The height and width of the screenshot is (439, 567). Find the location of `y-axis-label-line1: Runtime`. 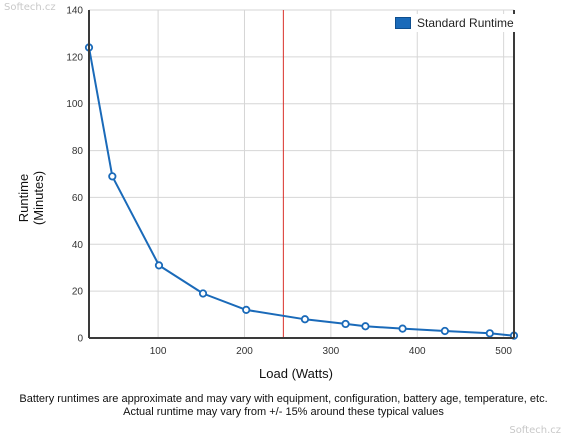

y-axis-label-line1: Runtime is located at coordinates (23, 198).